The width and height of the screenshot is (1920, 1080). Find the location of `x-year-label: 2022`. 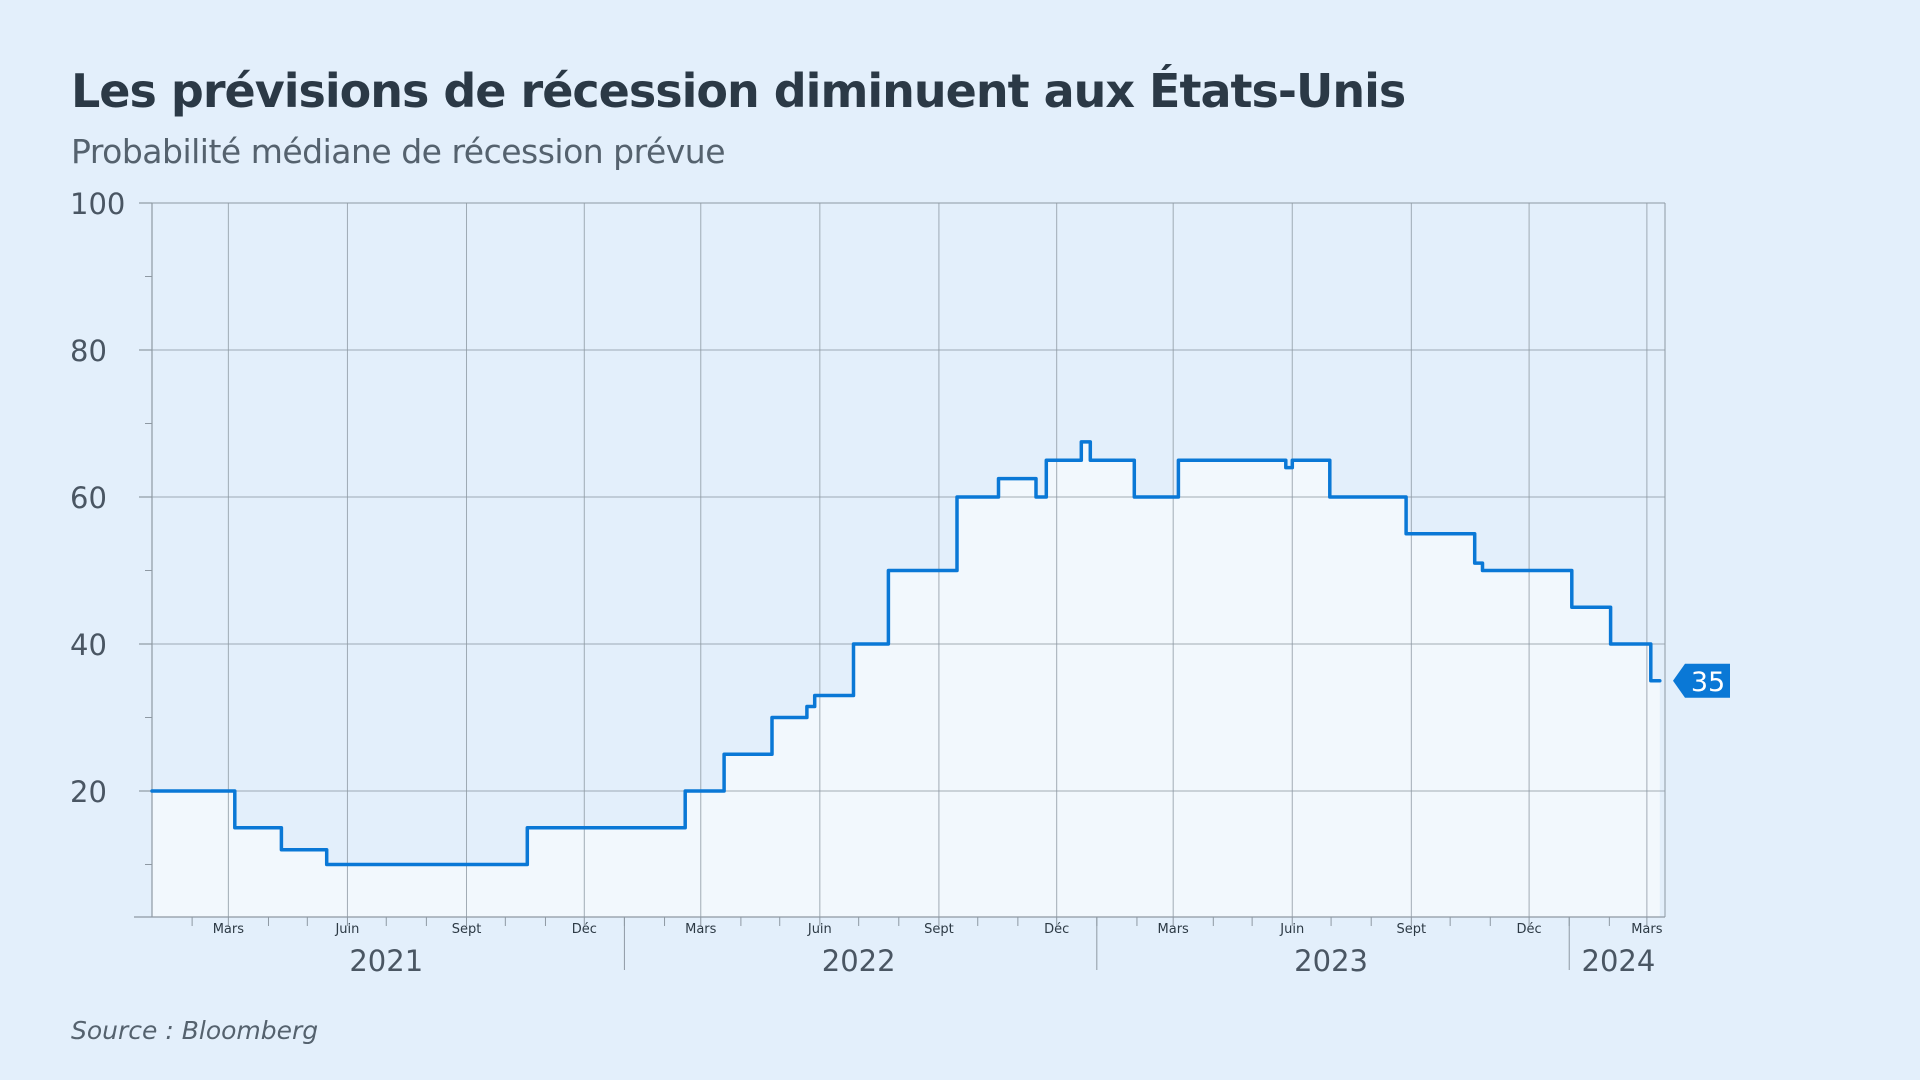

x-year-label: 2022 is located at coordinates (859, 961).